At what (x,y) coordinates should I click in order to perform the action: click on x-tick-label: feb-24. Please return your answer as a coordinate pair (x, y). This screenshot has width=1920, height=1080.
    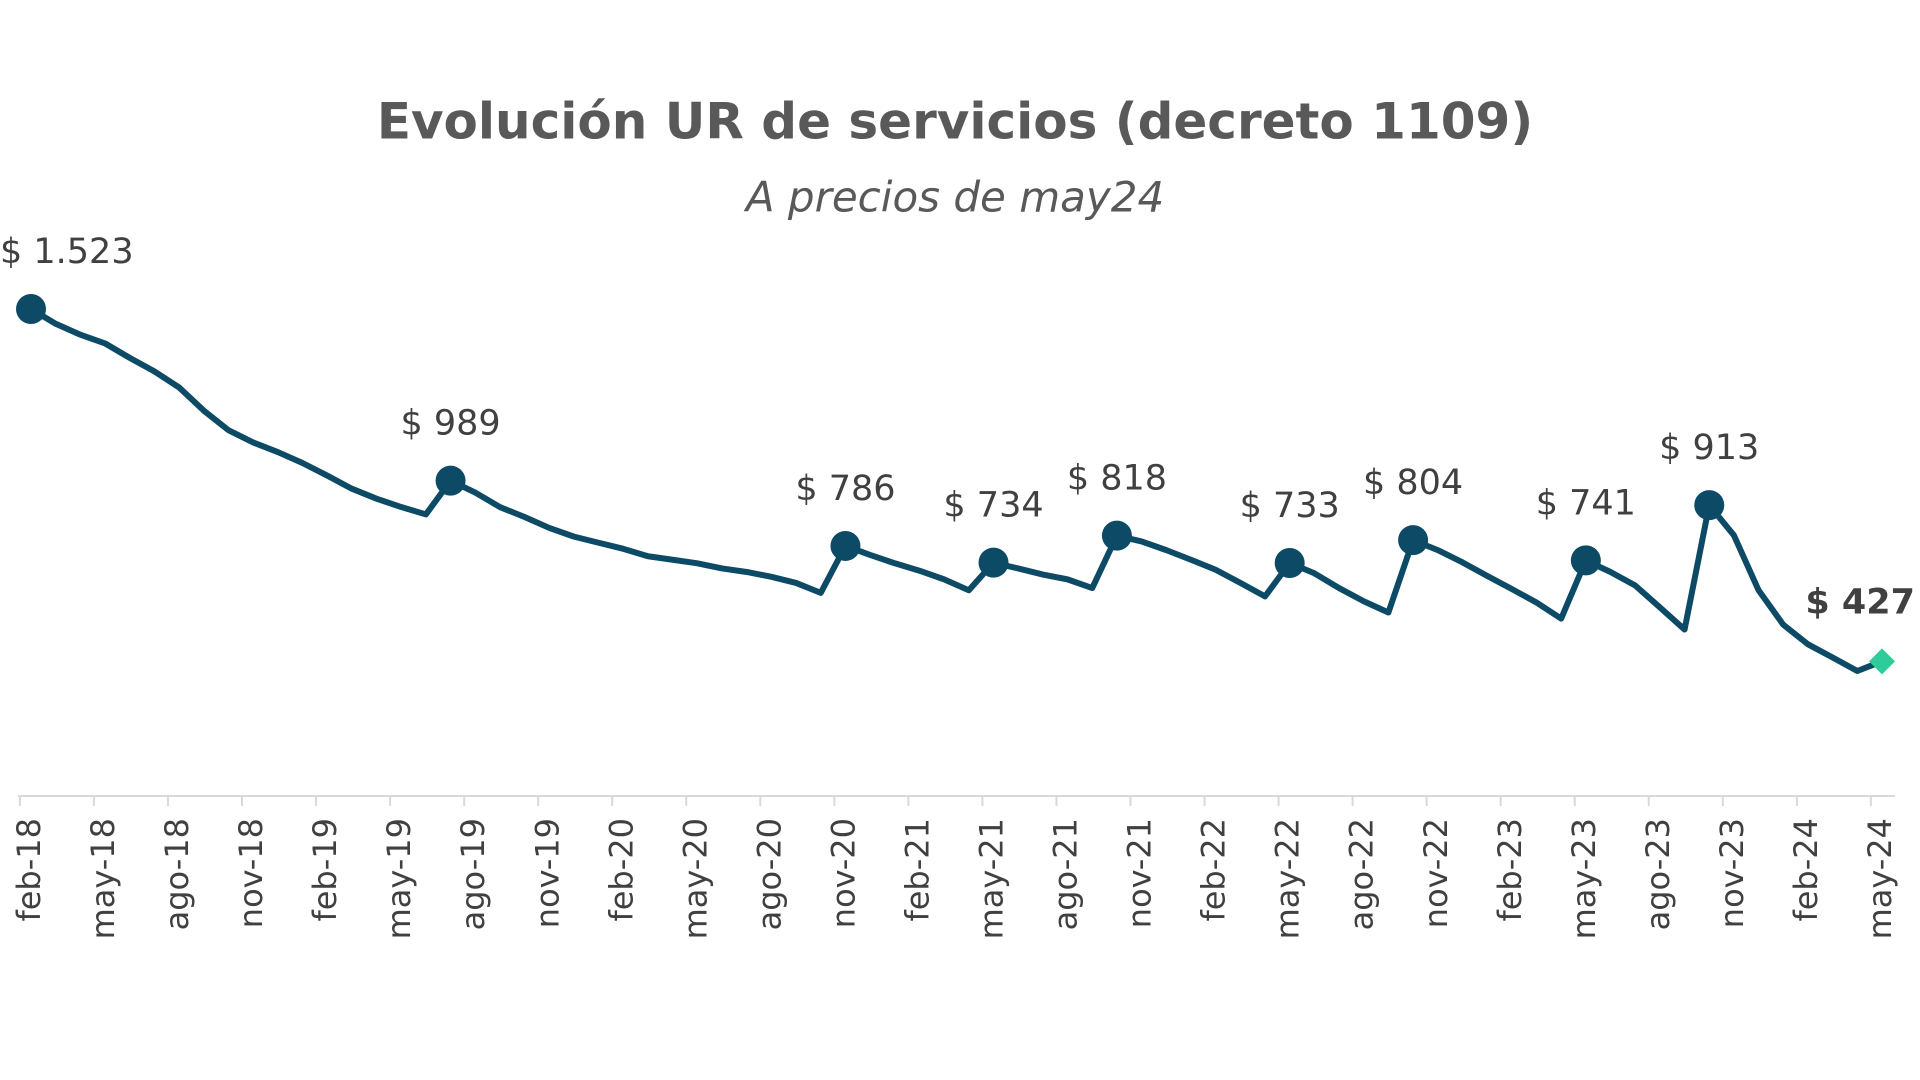
    Looking at the image, I should click on (1806, 870).